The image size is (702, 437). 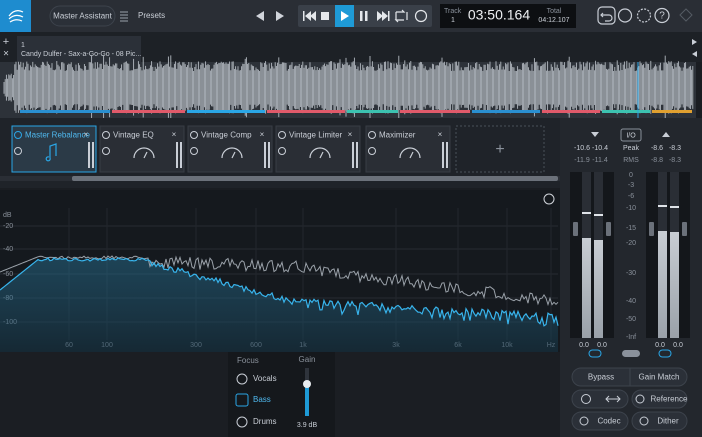 What do you see at coordinates (364, 16) in the screenshot?
I see `pause-button` at bounding box center [364, 16].